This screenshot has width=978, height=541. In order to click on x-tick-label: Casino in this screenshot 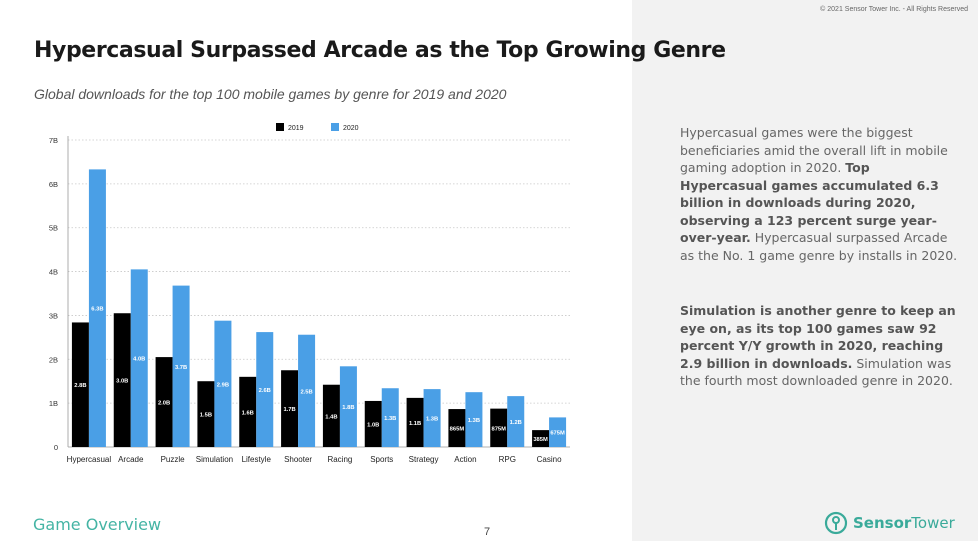, I will do `click(549, 459)`.